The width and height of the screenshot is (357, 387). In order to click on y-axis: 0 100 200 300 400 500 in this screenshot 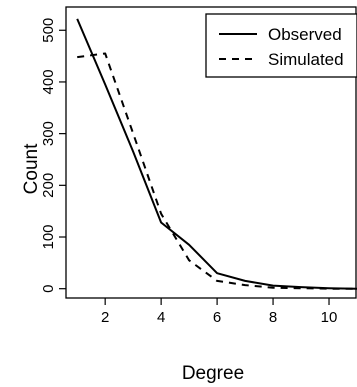, I will do `click(53, 155)`.